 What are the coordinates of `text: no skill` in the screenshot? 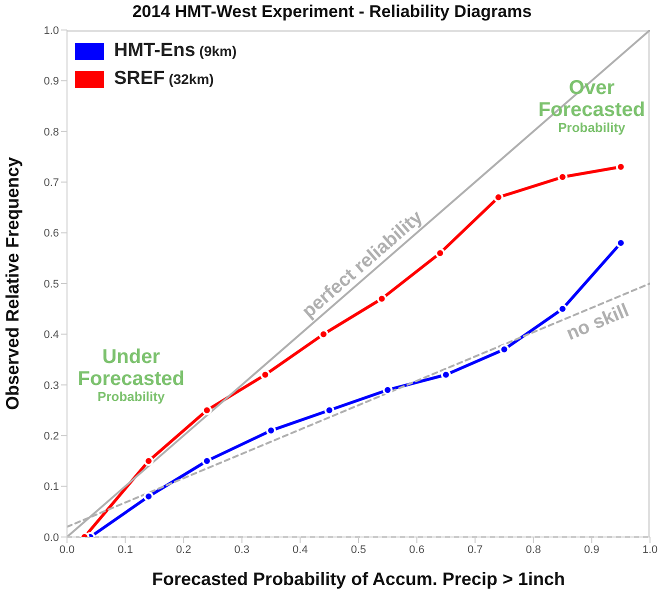 It's located at (597, 323).